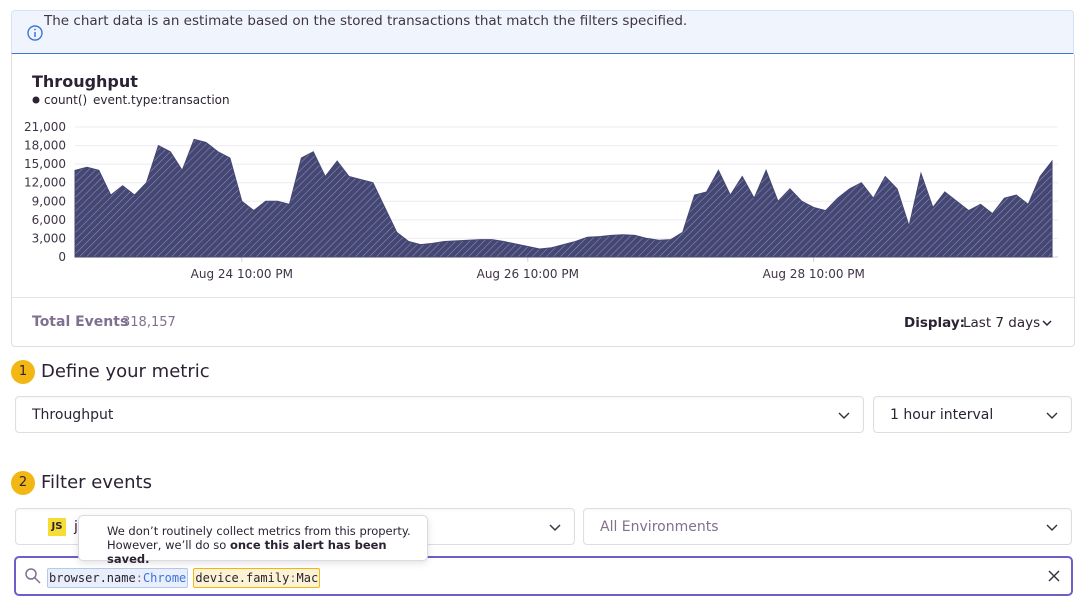 The height and width of the screenshot is (602, 1086). What do you see at coordinates (1002, 323) in the screenshot?
I see `display-value: Last 7 days` at bounding box center [1002, 323].